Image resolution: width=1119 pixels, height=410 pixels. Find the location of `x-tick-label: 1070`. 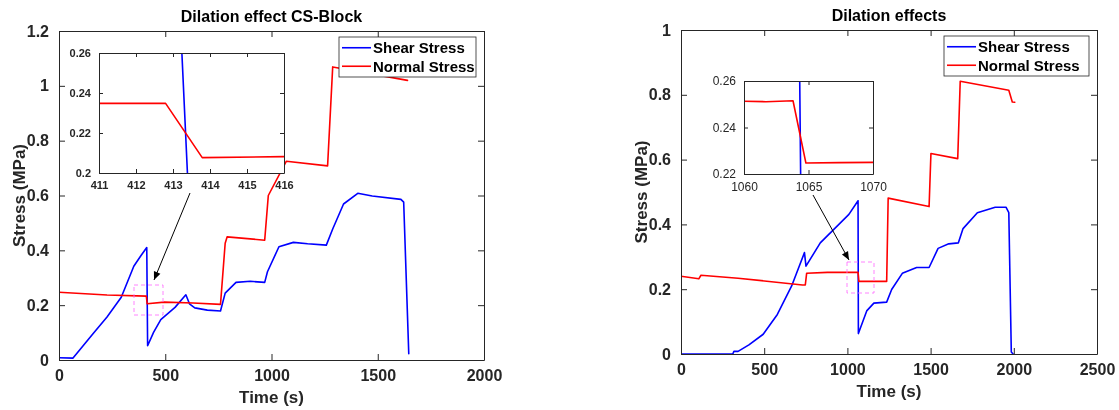

x-tick-label: 1070 is located at coordinates (874, 186).